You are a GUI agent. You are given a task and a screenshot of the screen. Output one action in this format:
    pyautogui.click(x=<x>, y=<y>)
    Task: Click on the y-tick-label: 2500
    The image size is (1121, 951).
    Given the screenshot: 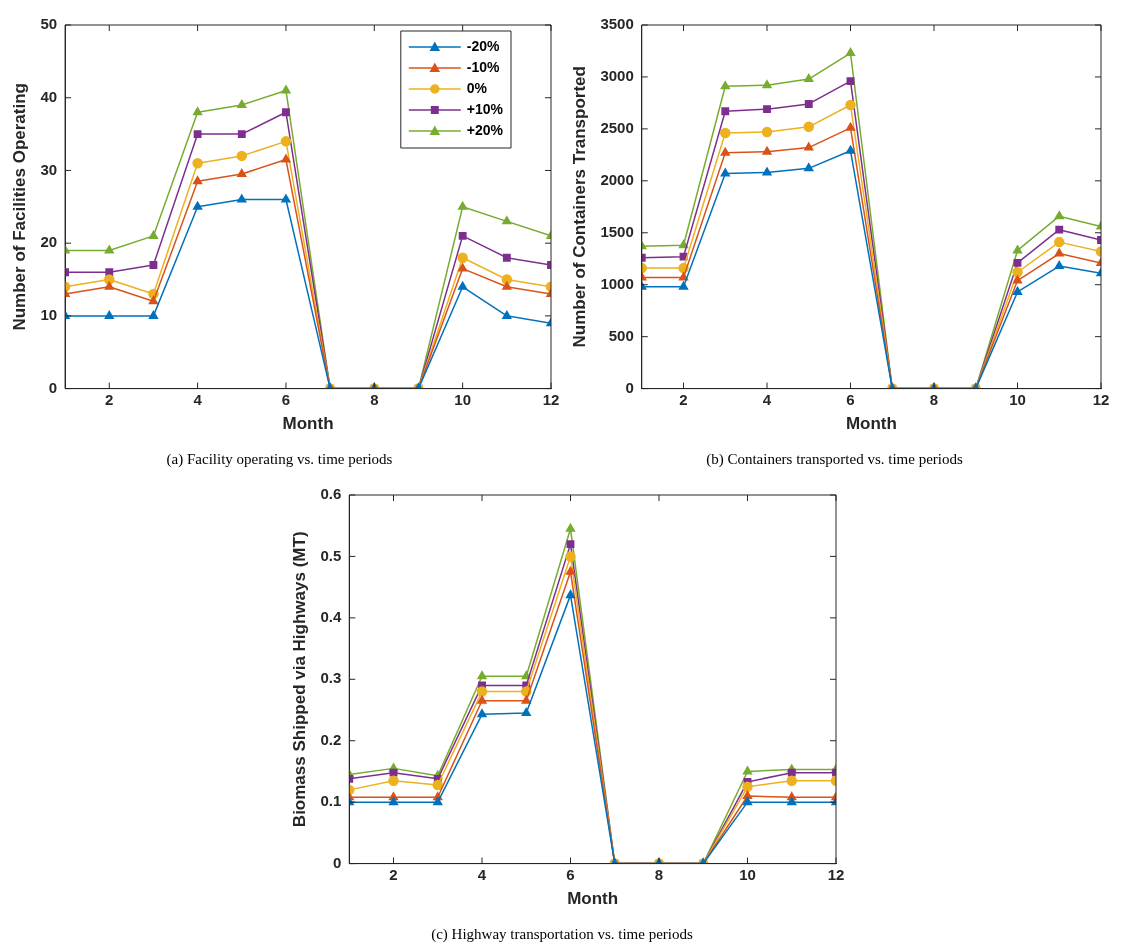 What is the action you would take?
    pyautogui.click(x=617, y=128)
    